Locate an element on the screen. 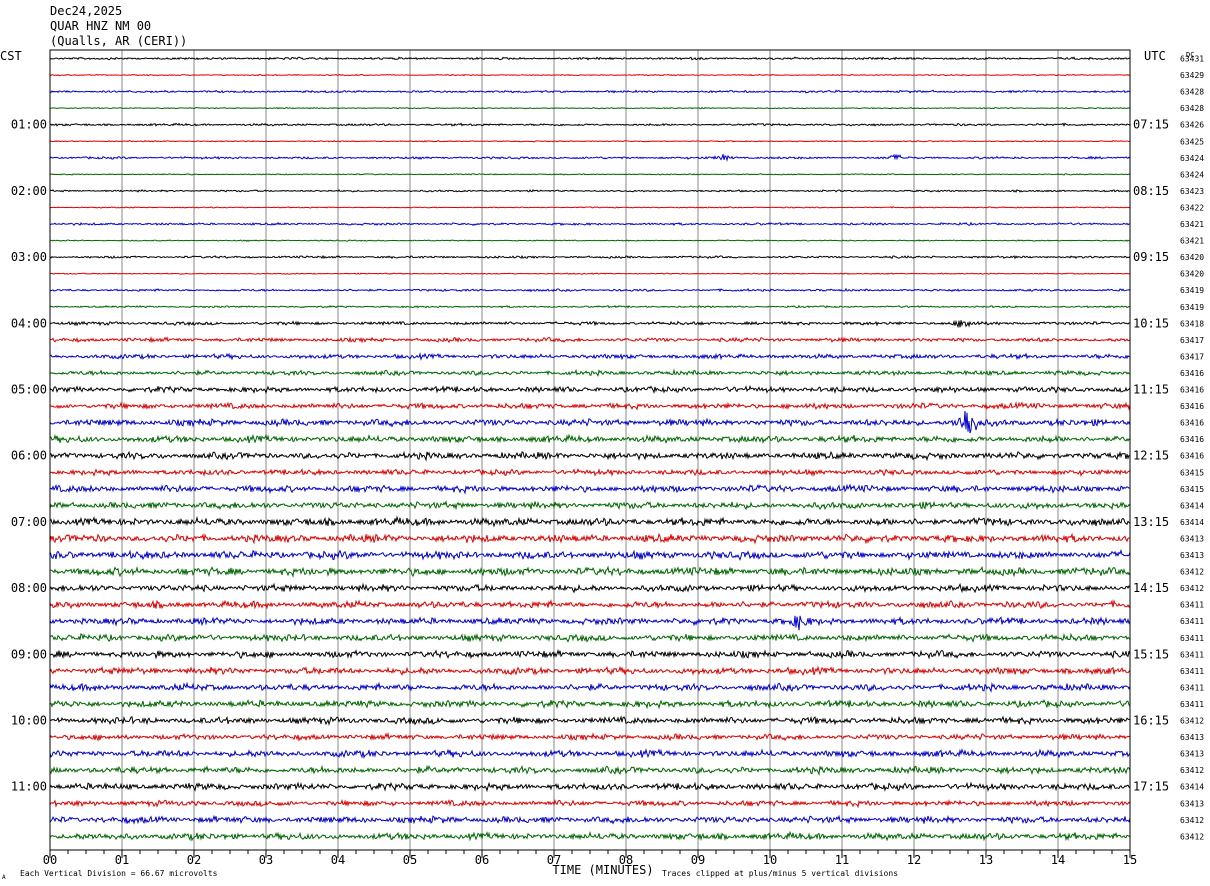  right-hour-label: 17:15 is located at coordinates (1151, 787).